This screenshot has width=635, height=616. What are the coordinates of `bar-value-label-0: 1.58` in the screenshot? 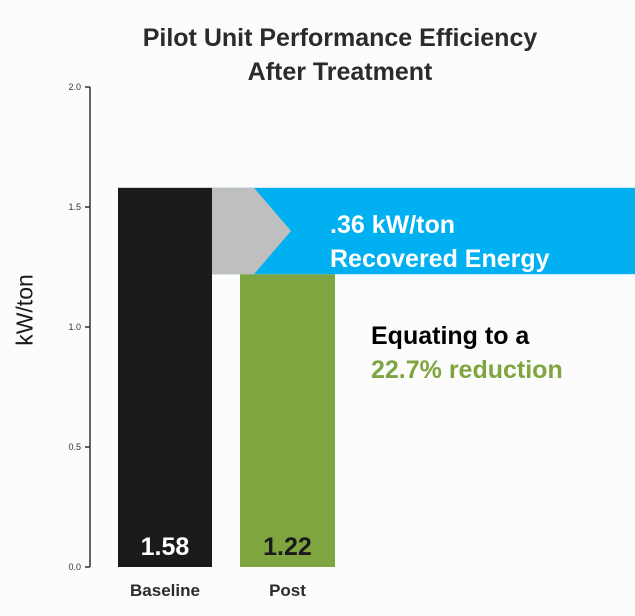 It's located at (165, 547).